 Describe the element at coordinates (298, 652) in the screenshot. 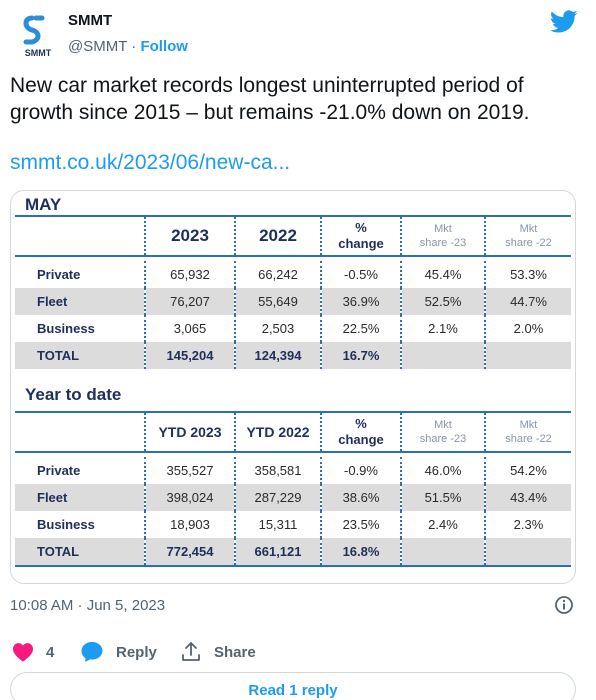

I see `tweet-actions: 4 Reply Share` at that location.